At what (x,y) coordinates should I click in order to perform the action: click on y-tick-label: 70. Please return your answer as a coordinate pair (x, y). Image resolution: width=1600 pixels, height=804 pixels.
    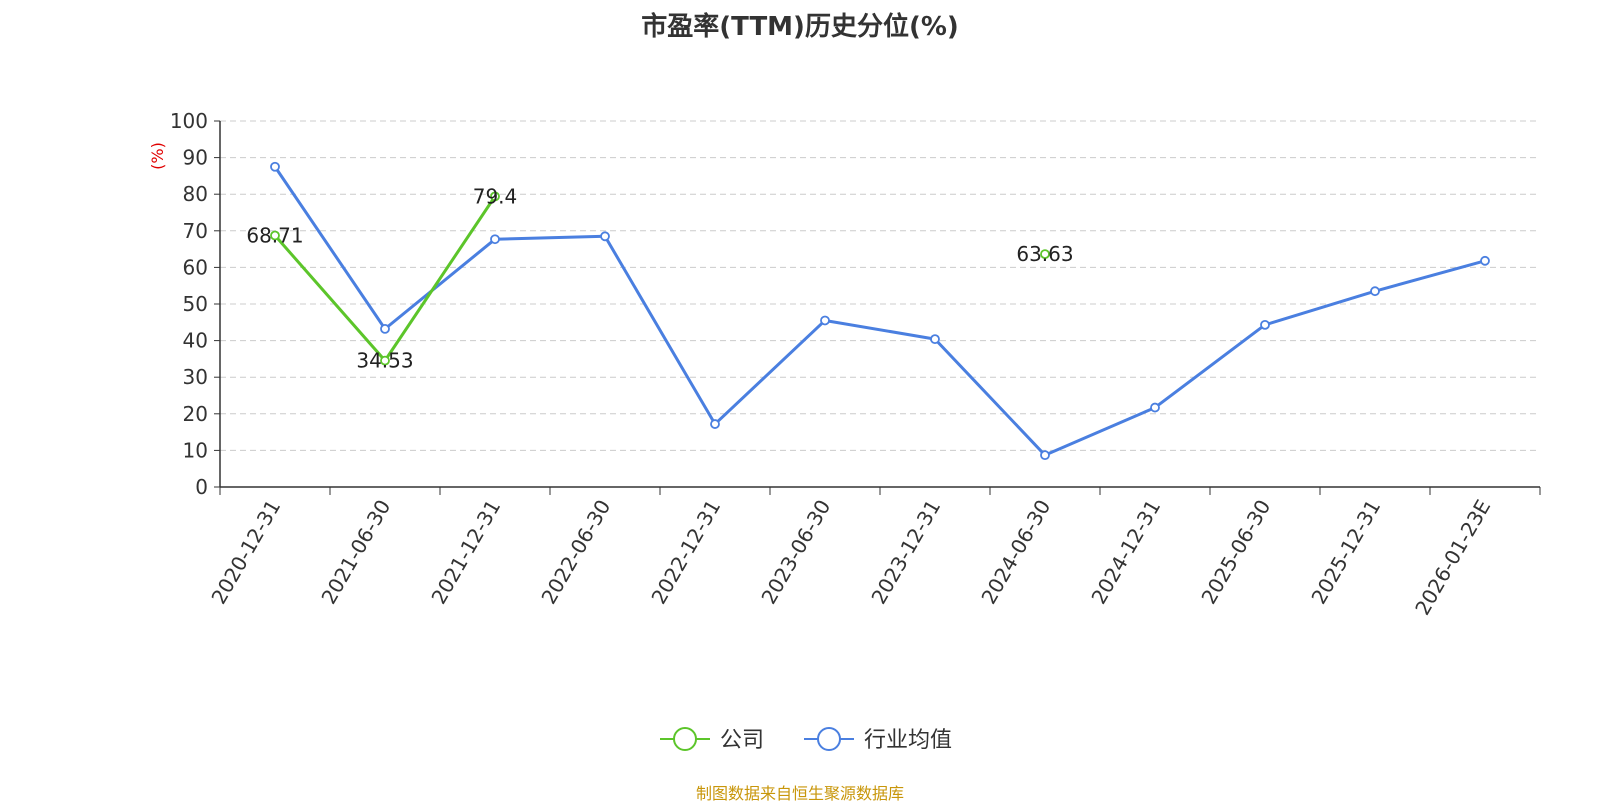
    Looking at the image, I should click on (195, 231).